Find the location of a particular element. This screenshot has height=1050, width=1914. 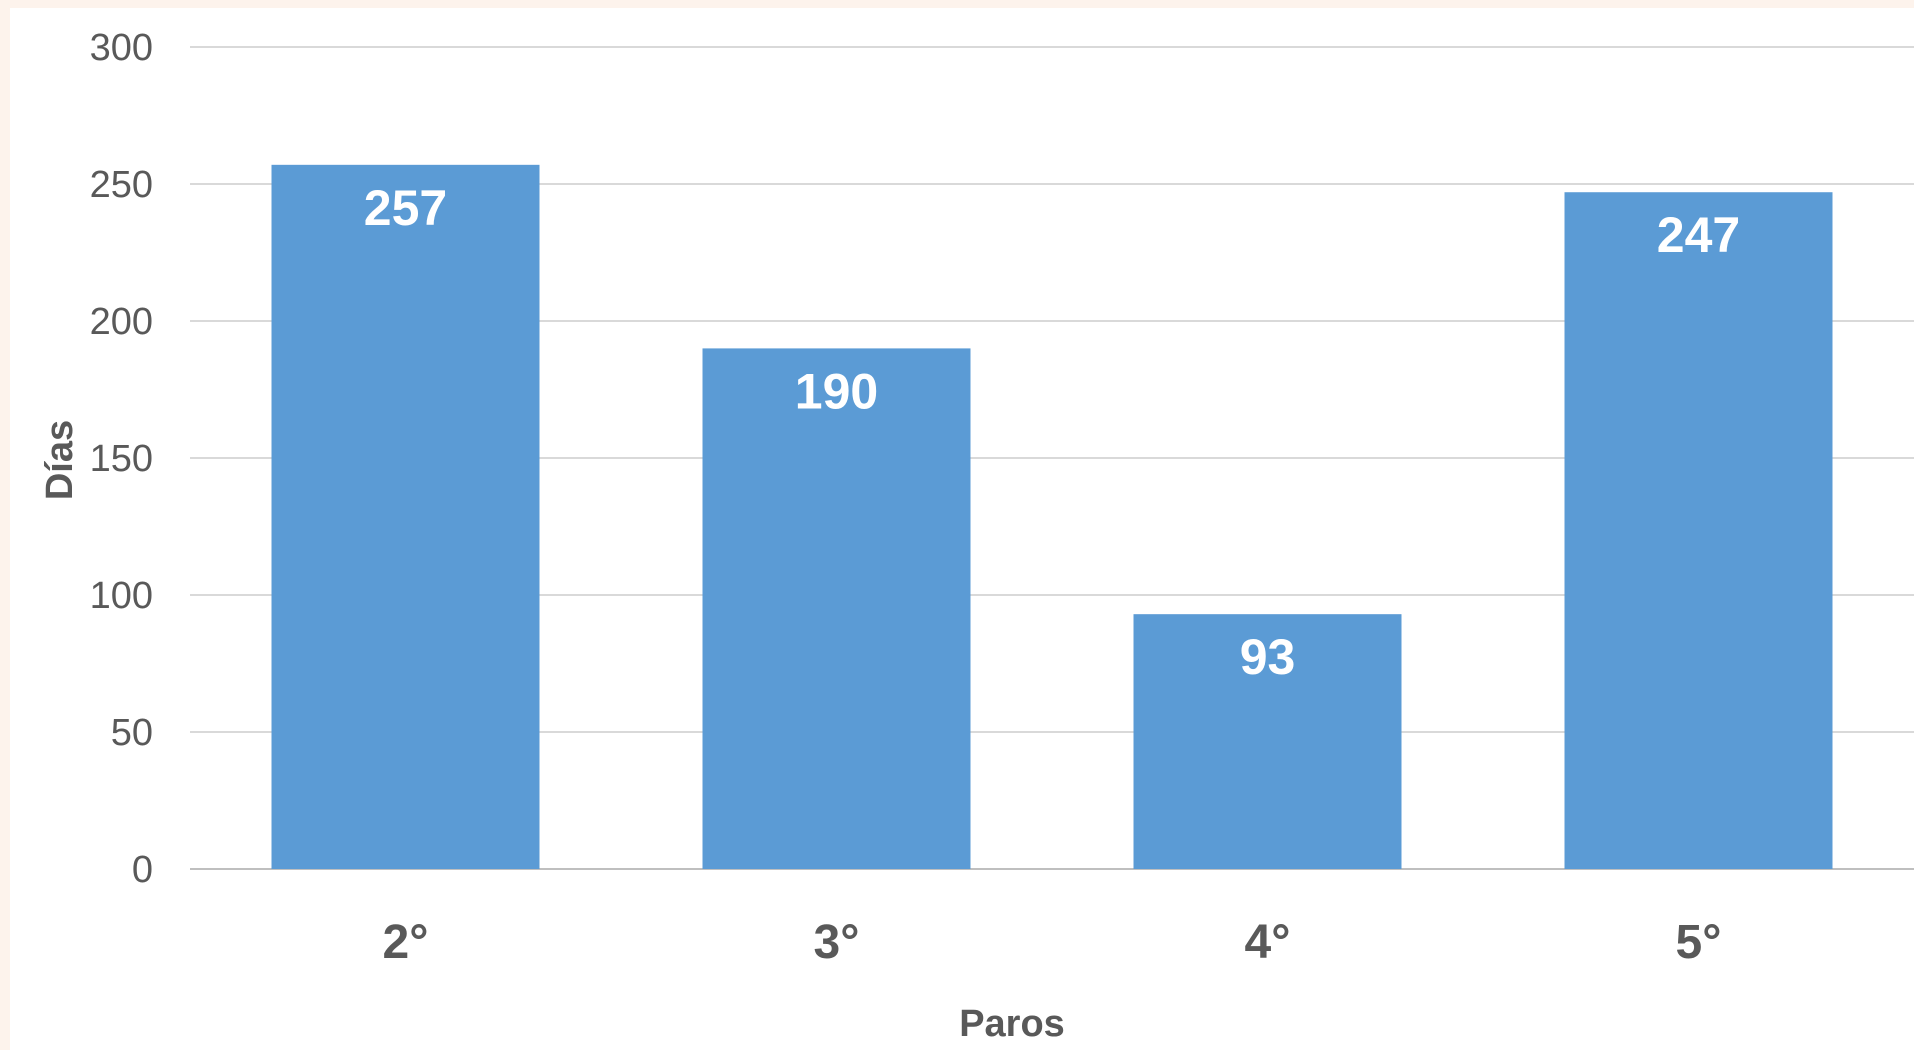

bar-value-label: 247 is located at coordinates (1698, 235).